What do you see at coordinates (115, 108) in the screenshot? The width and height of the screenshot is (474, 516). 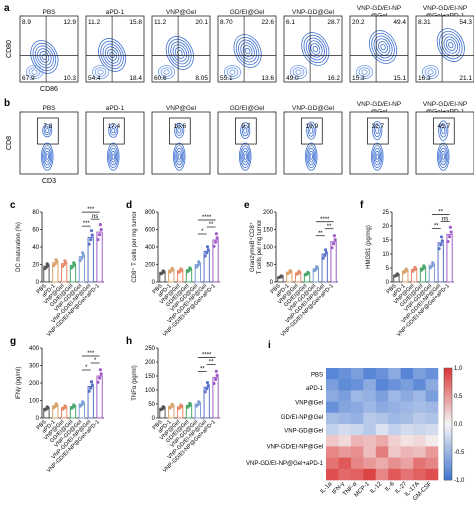 I see `flow-plot-title: aPD-1` at bounding box center [115, 108].